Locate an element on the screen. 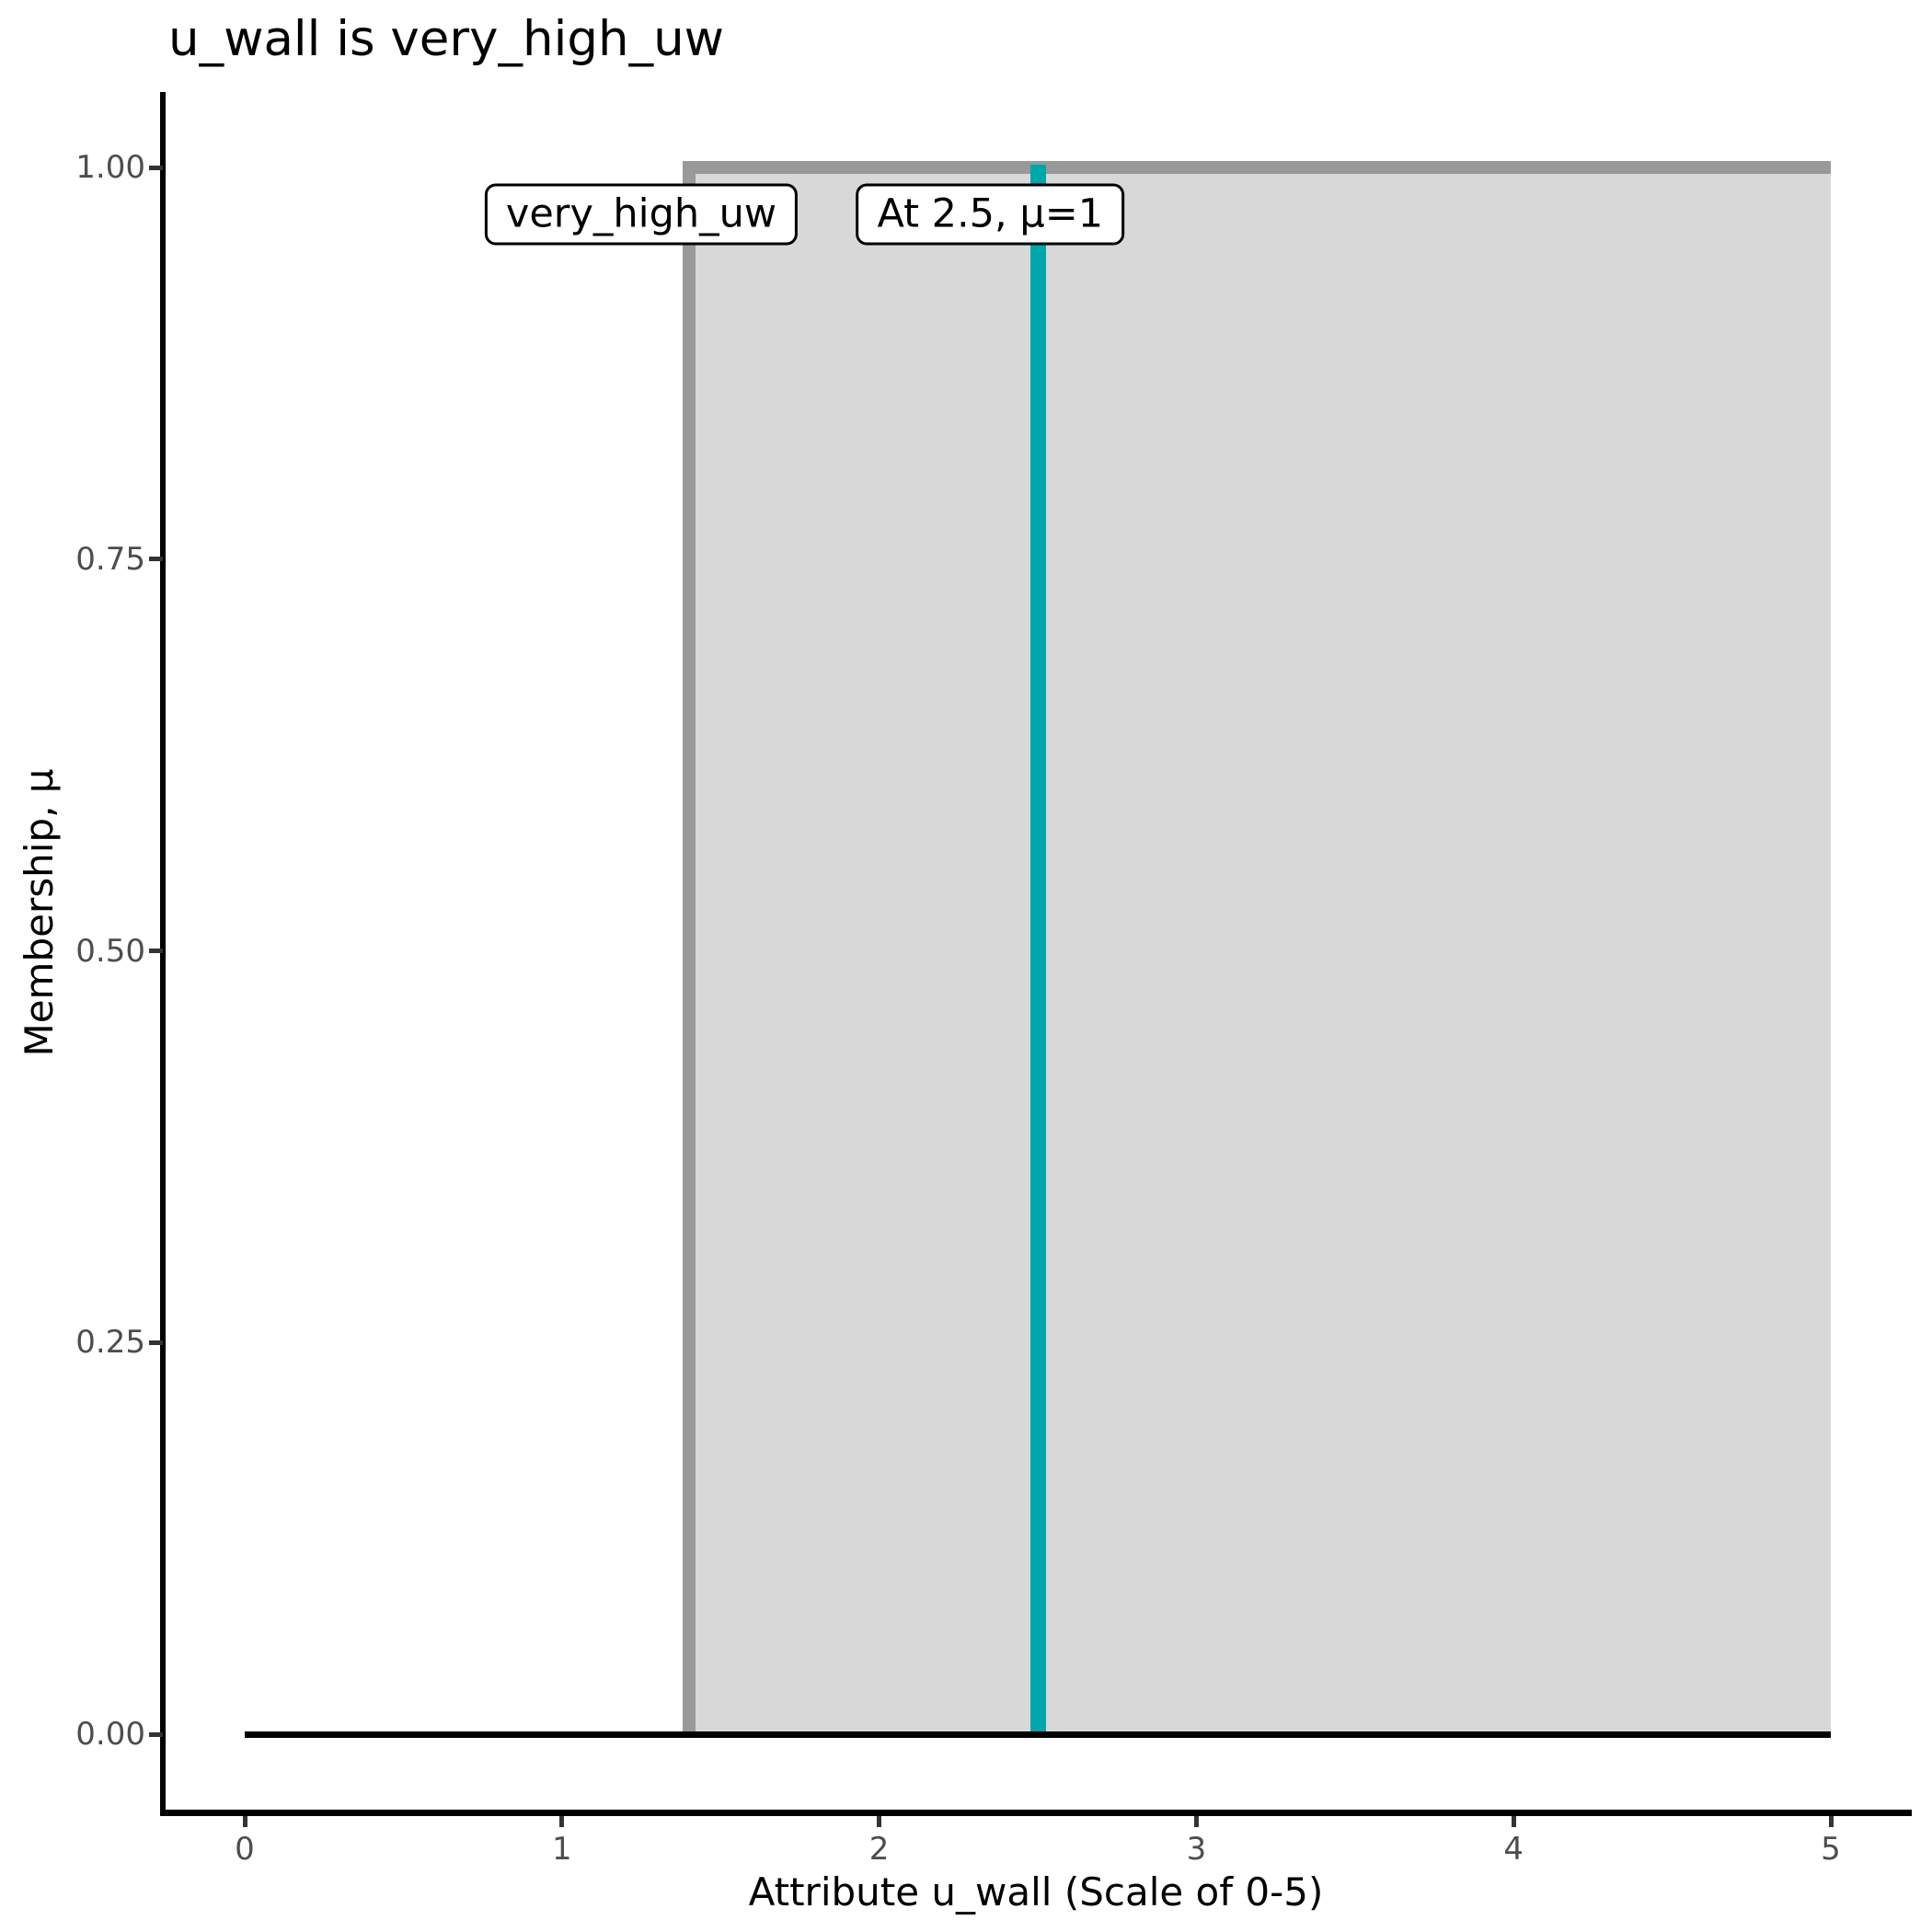 The image size is (1932, 1932). y-tick-label: 1.00 is located at coordinates (110, 167).